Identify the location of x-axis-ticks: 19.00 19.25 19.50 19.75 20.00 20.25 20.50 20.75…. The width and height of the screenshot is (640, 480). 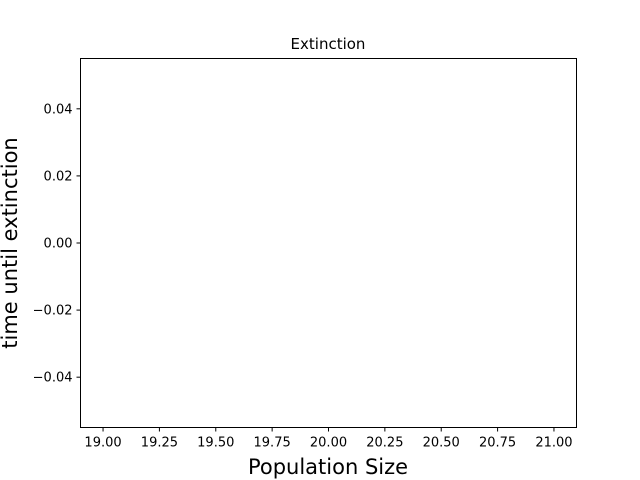
(328, 439).